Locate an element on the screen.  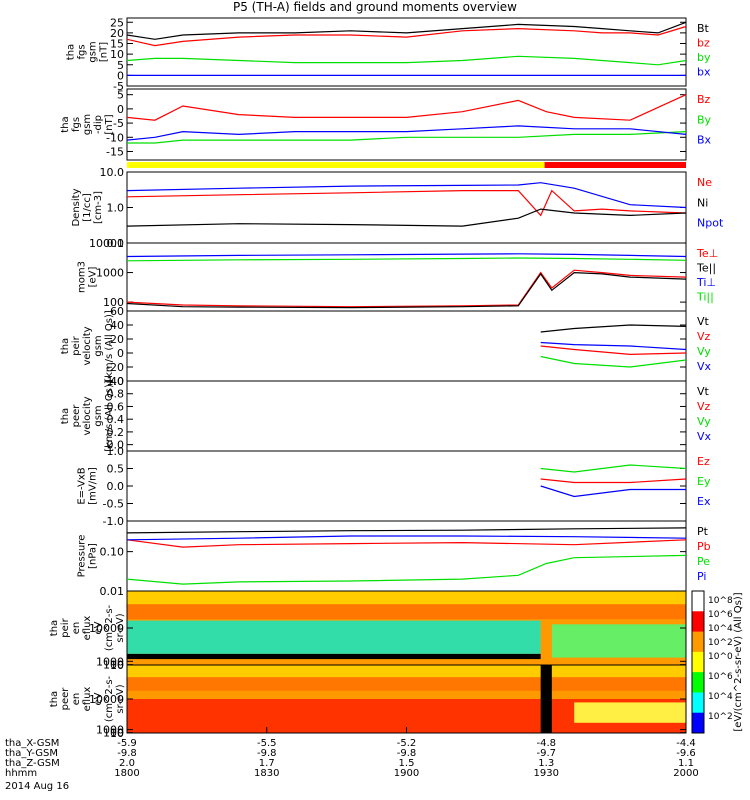
colorbar-label: [eV/(cm^2-s-sr-eV) (All Qs)] is located at coordinates (738, 661).